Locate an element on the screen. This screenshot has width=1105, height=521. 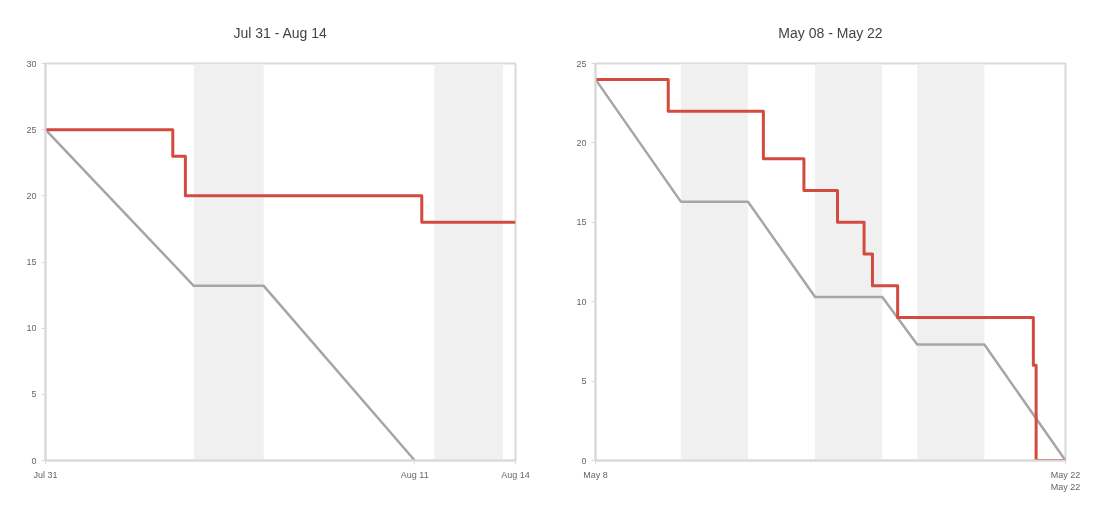
chart-title: Jul 31 - Aug 14 is located at coordinates (280, 33).